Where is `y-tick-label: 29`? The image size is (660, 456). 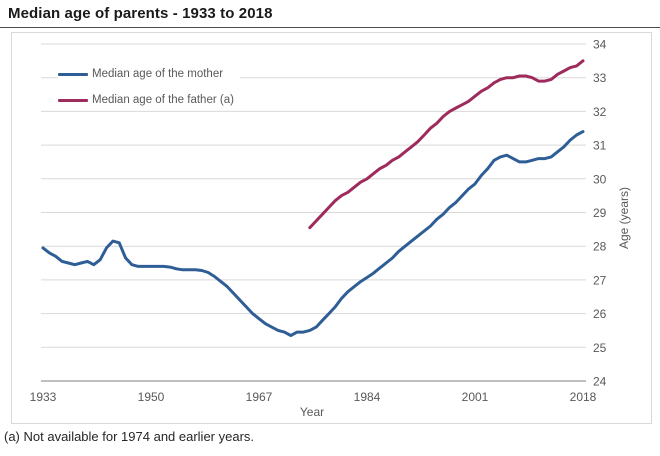
y-tick-label: 29 is located at coordinates (600, 213).